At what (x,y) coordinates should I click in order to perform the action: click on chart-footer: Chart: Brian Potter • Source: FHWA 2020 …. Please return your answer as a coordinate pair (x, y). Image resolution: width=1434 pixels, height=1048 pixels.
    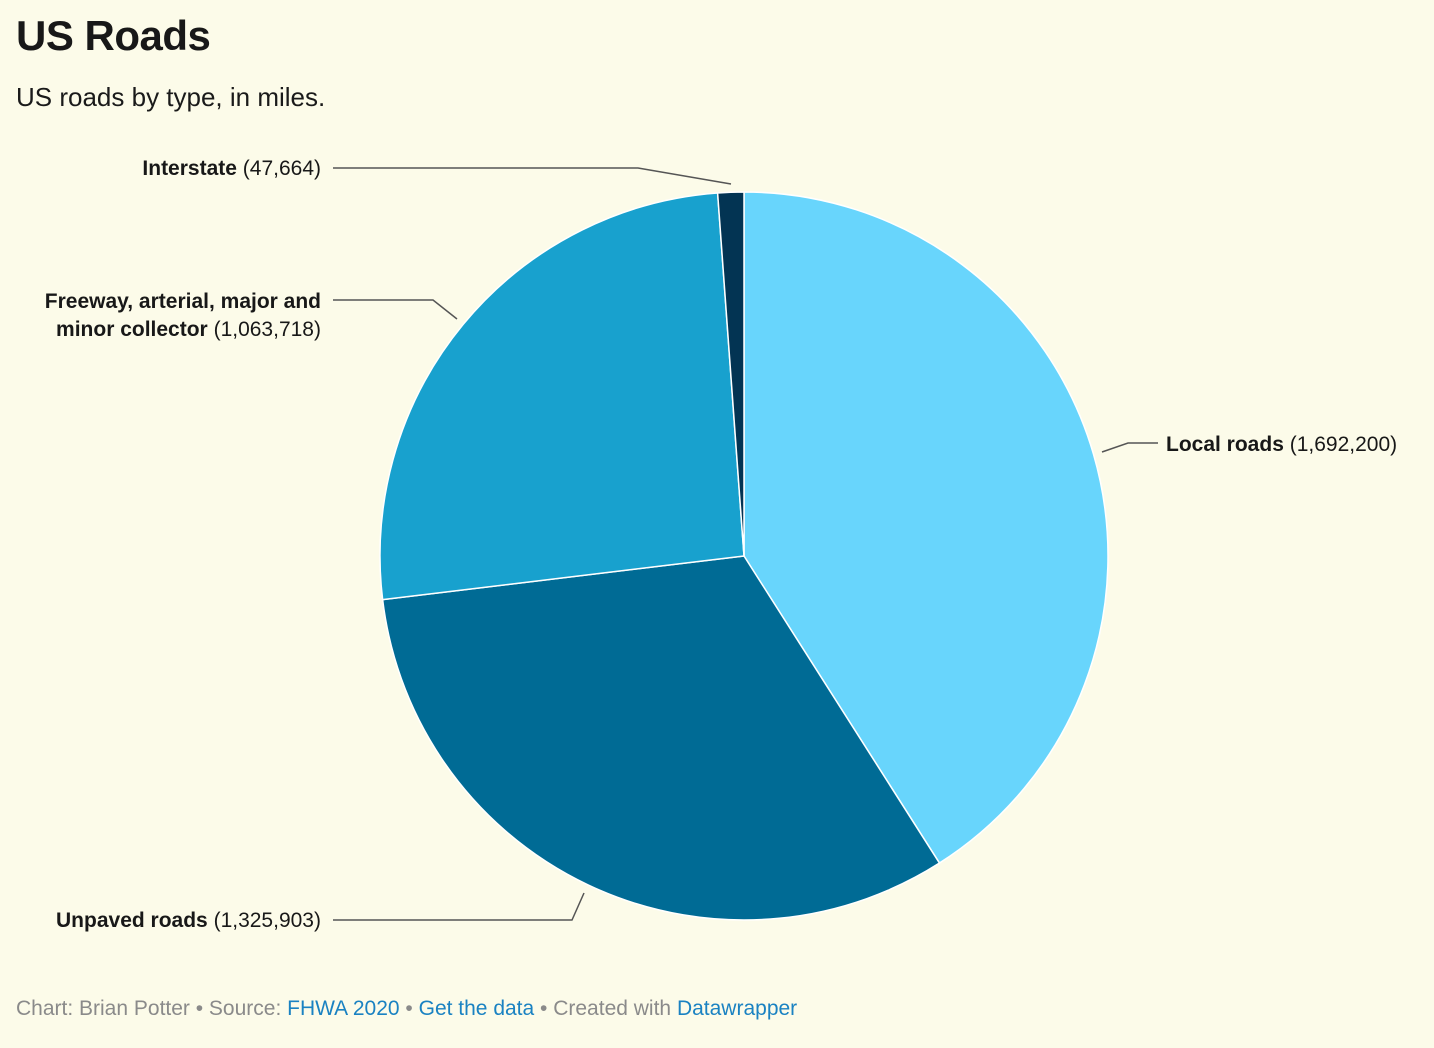
    Looking at the image, I should click on (406, 1009).